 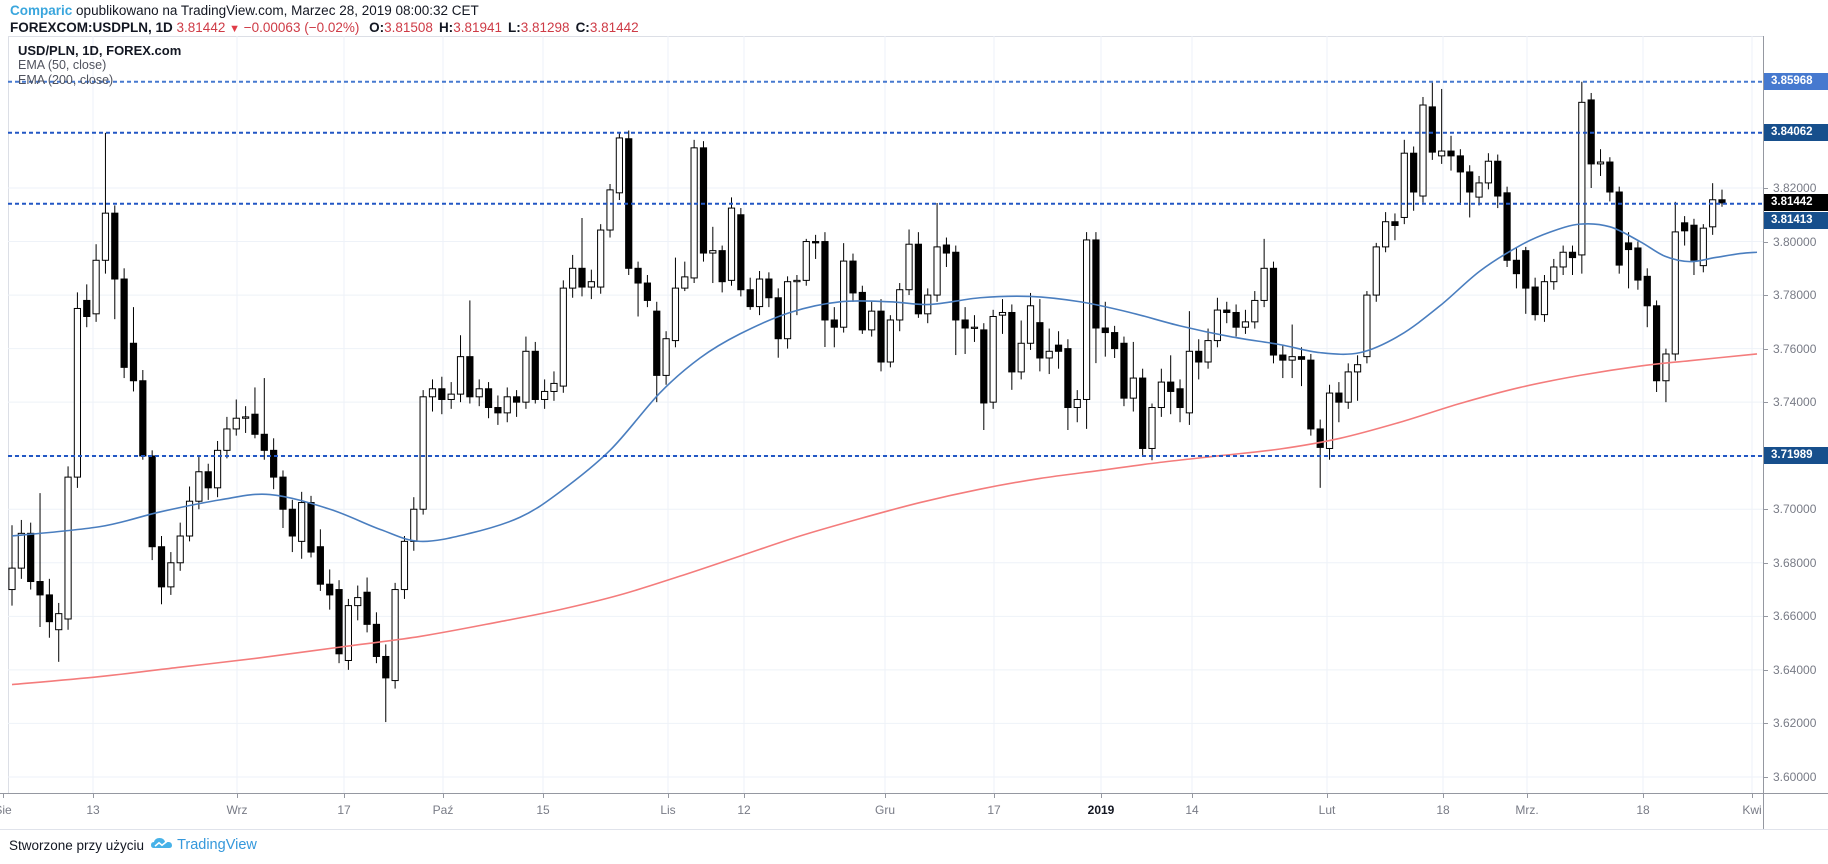 I want to click on publisher-link: Comparic, so click(x=41, y=10).